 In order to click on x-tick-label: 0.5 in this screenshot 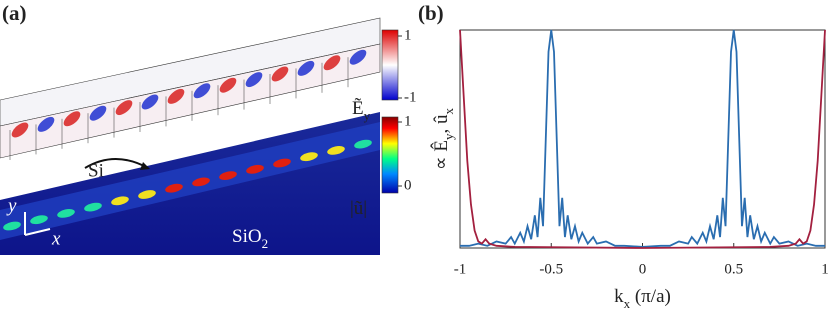, I will do `click(733, 269)`.